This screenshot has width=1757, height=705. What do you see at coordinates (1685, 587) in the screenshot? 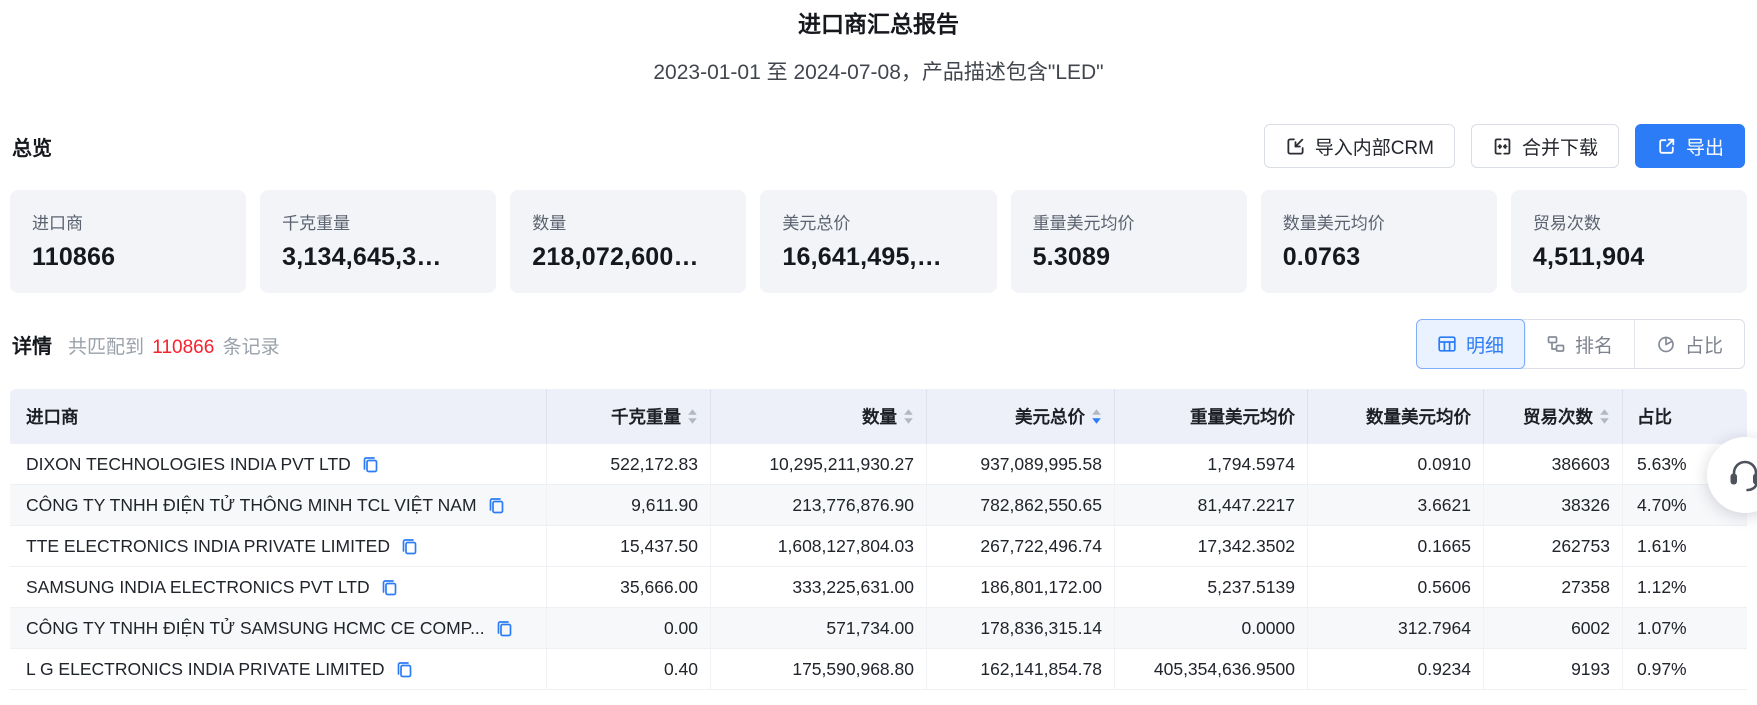
I see `cell-share: 1.12%` at bounding box center [1685, 587].